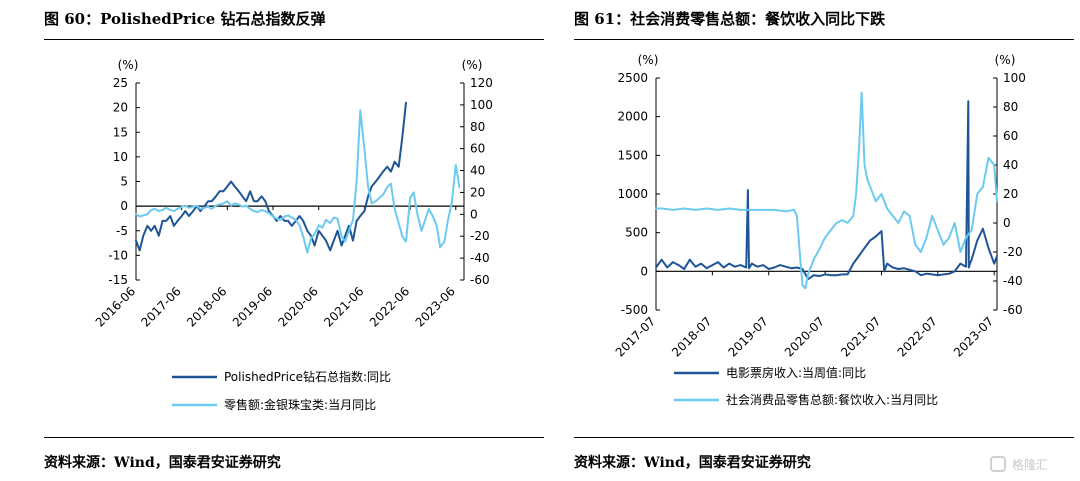  Describe the element at coordinates (300, 404) in the screenshot. I see `legend-label: 零售额:金银珠宝类:当月同比` at that location.